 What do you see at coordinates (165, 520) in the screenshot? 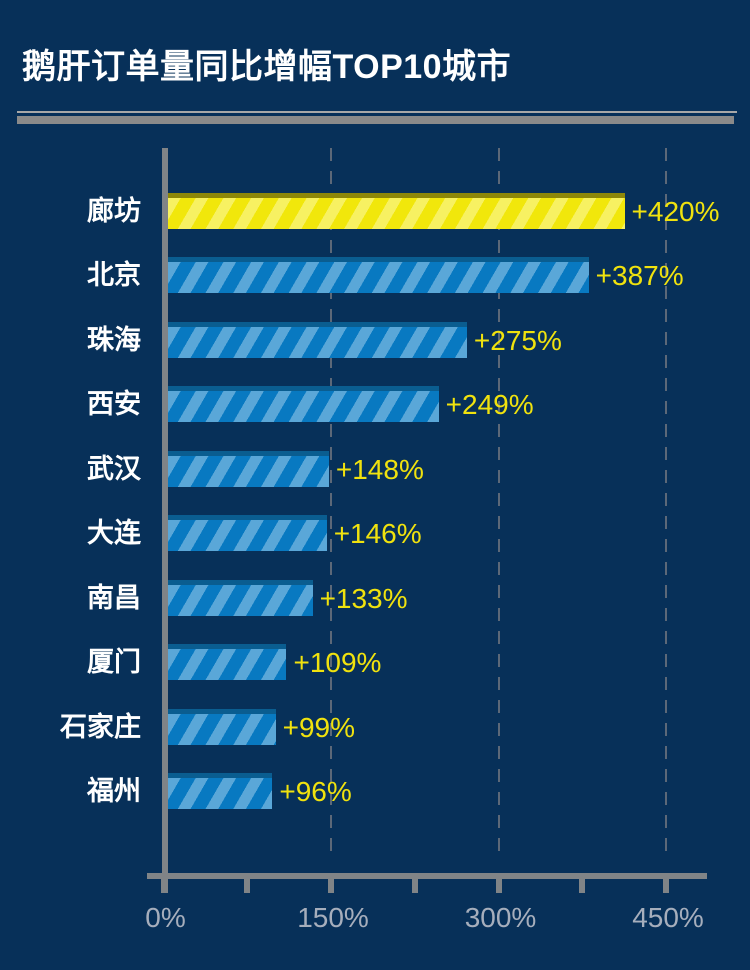
I see `y-axis-line` at bounding box center [165, 520].